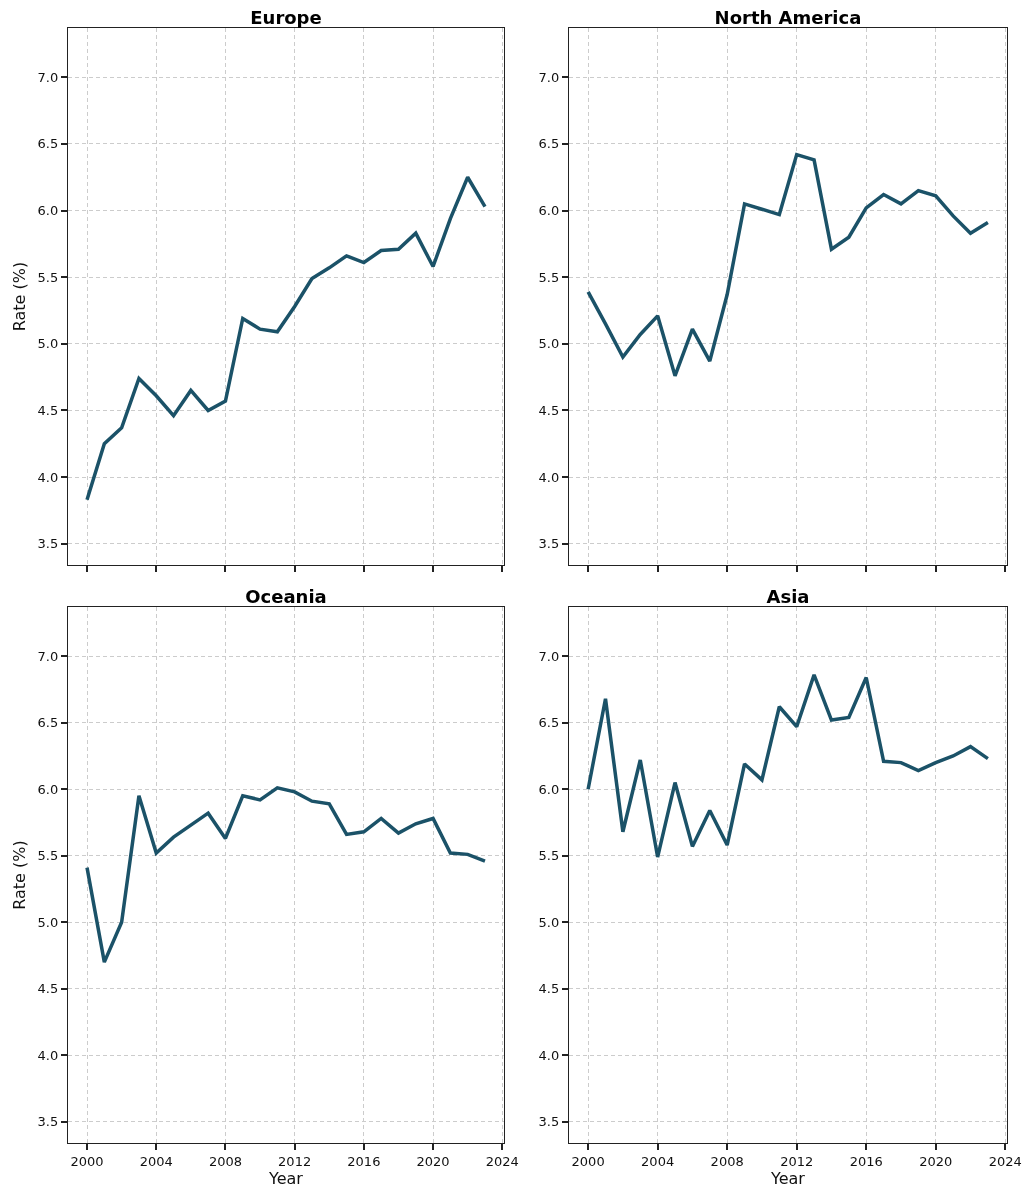 This screenshot has height=1191, width=1025. What do you see at coordinates (788, 17) in the screenshot?
I see `chart-title: North America` at bounding box center [788, 17].